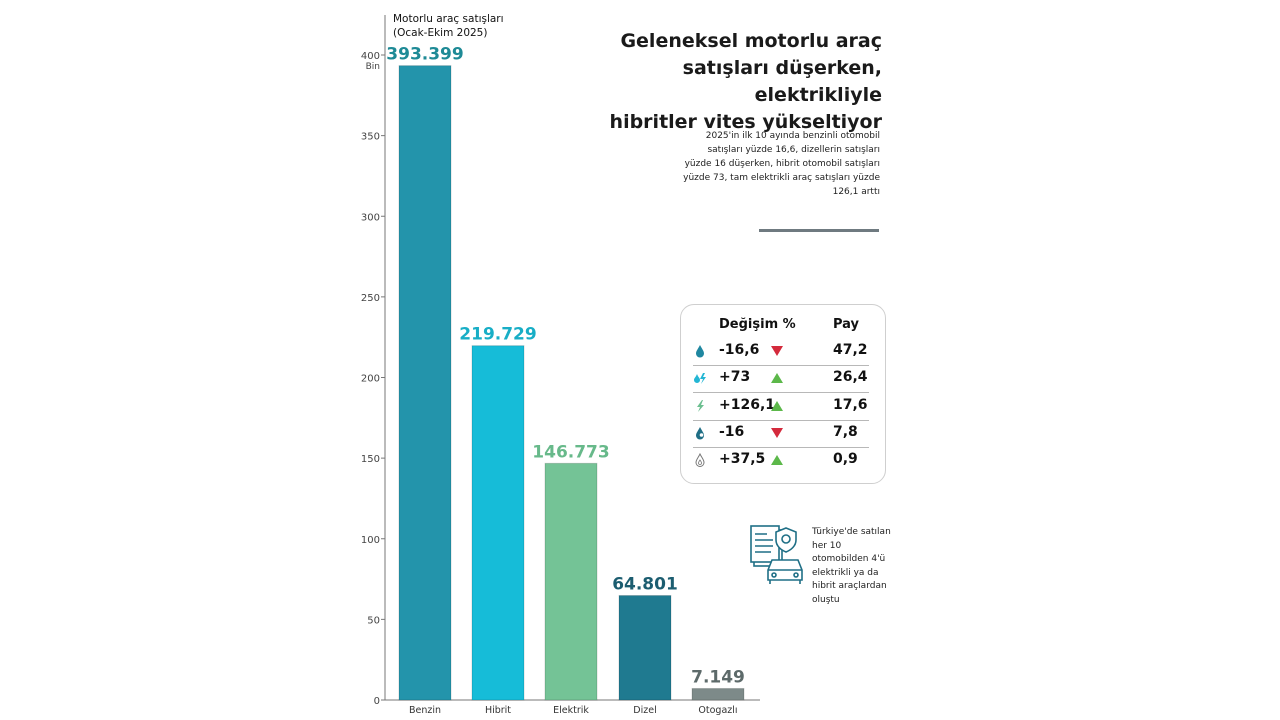  Describe the element at coordinates (732, 431) in the screenshot. I see `change-value: -16` at that location.